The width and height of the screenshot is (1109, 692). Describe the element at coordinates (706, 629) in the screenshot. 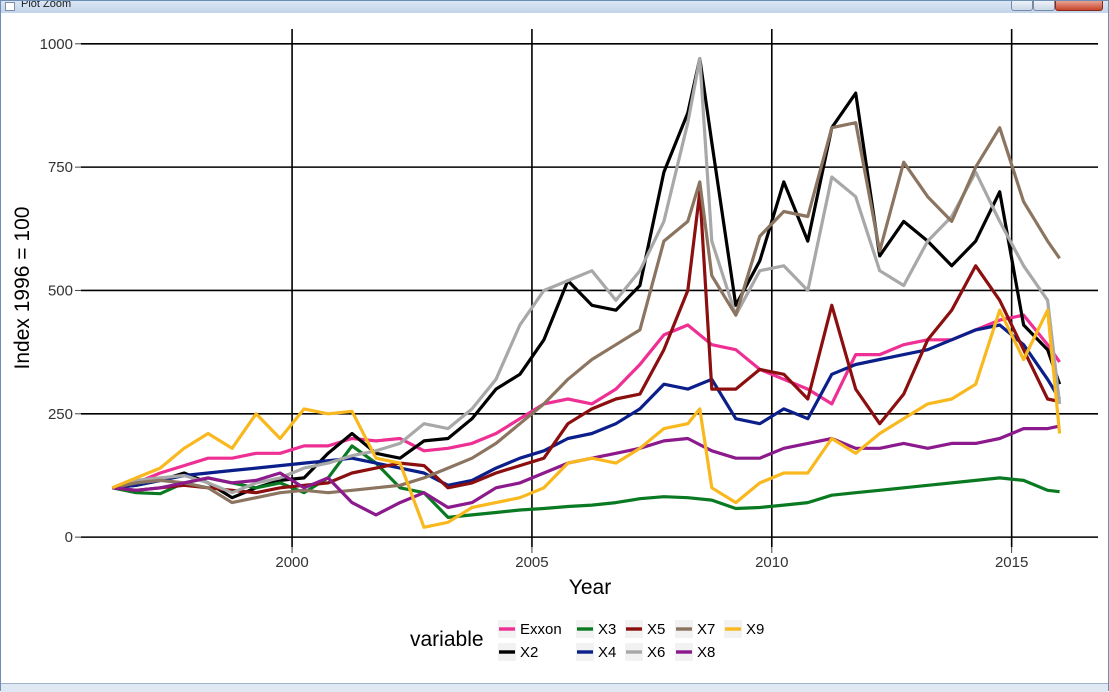

I see `legend-label-x7: X7` at that location.